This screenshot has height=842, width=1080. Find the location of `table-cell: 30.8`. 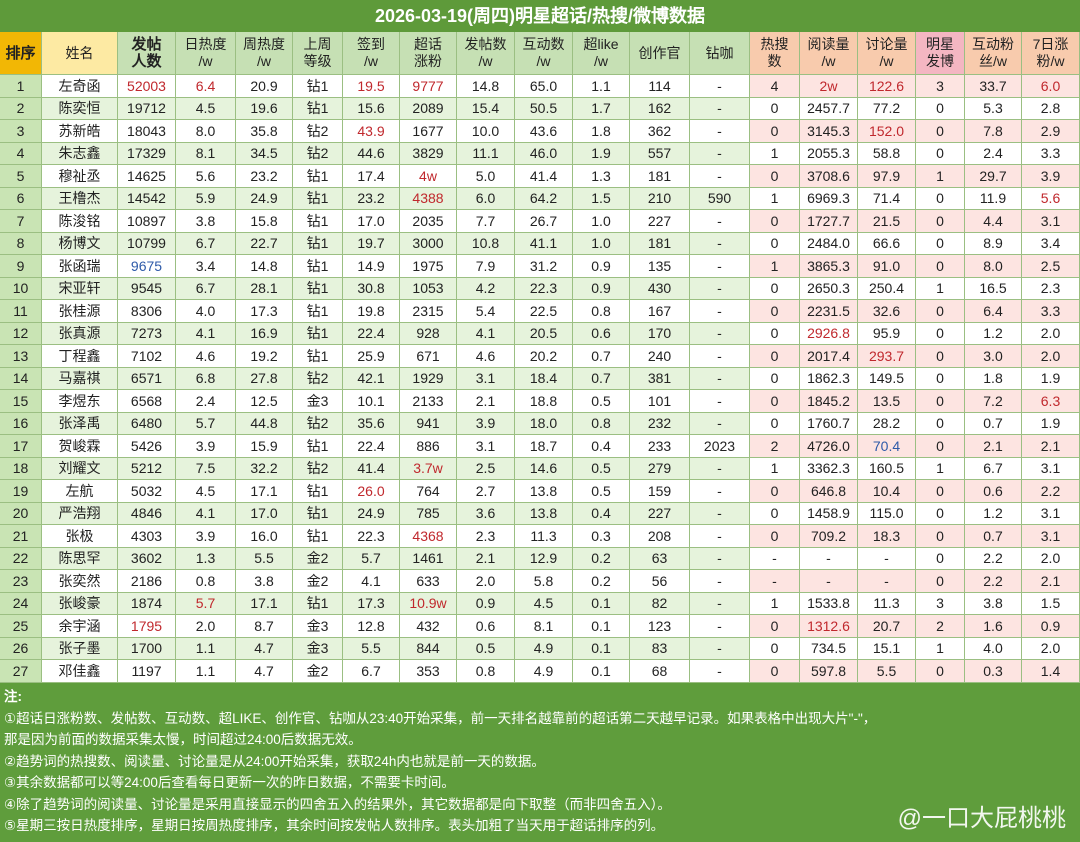

table-cell: 30.8 is located at coordinates (371, 288).